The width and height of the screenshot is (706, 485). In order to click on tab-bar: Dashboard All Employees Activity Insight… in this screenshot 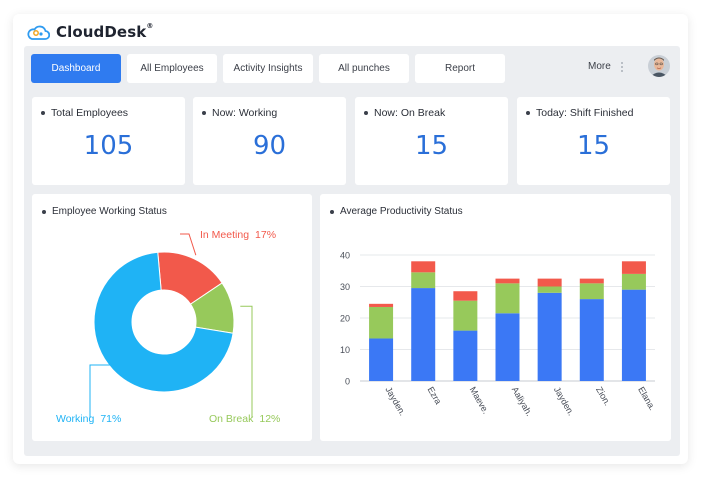, I will do `click(271, 68)`.